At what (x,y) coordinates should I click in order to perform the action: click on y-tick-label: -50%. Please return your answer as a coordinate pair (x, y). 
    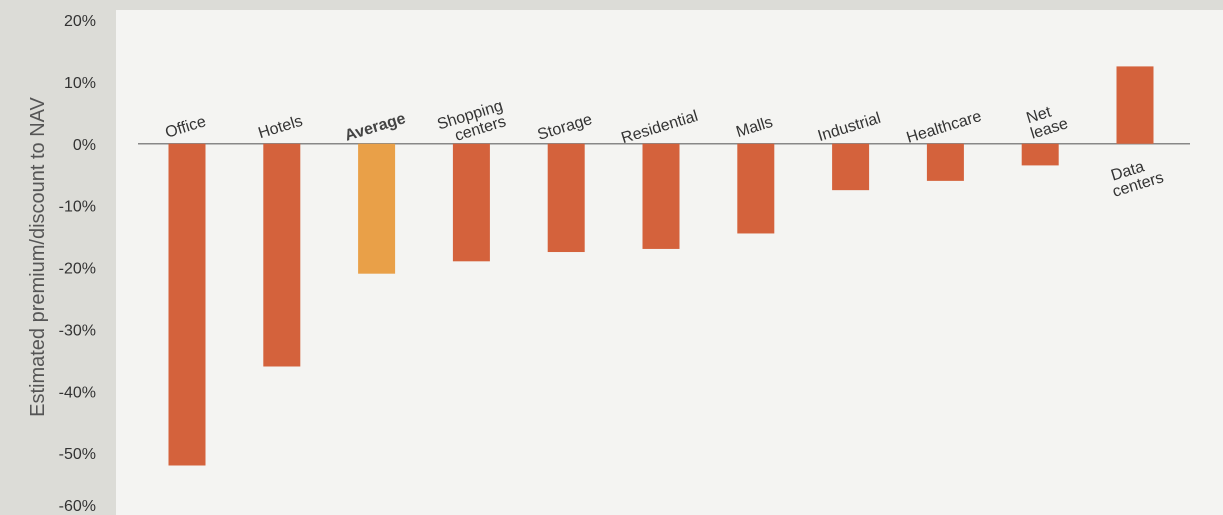
    Looking at the image, I should click on (77, 454).